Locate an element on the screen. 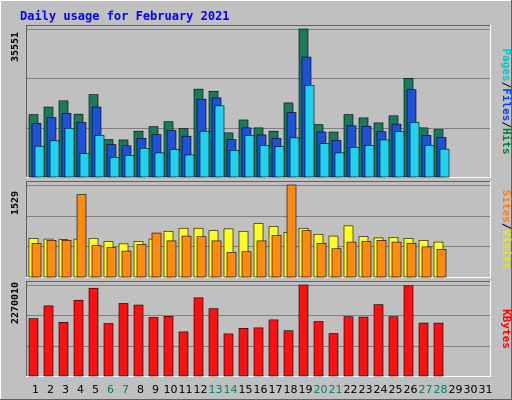  x-tick-label-day-20: 20 is located at coordinates (321, 389).